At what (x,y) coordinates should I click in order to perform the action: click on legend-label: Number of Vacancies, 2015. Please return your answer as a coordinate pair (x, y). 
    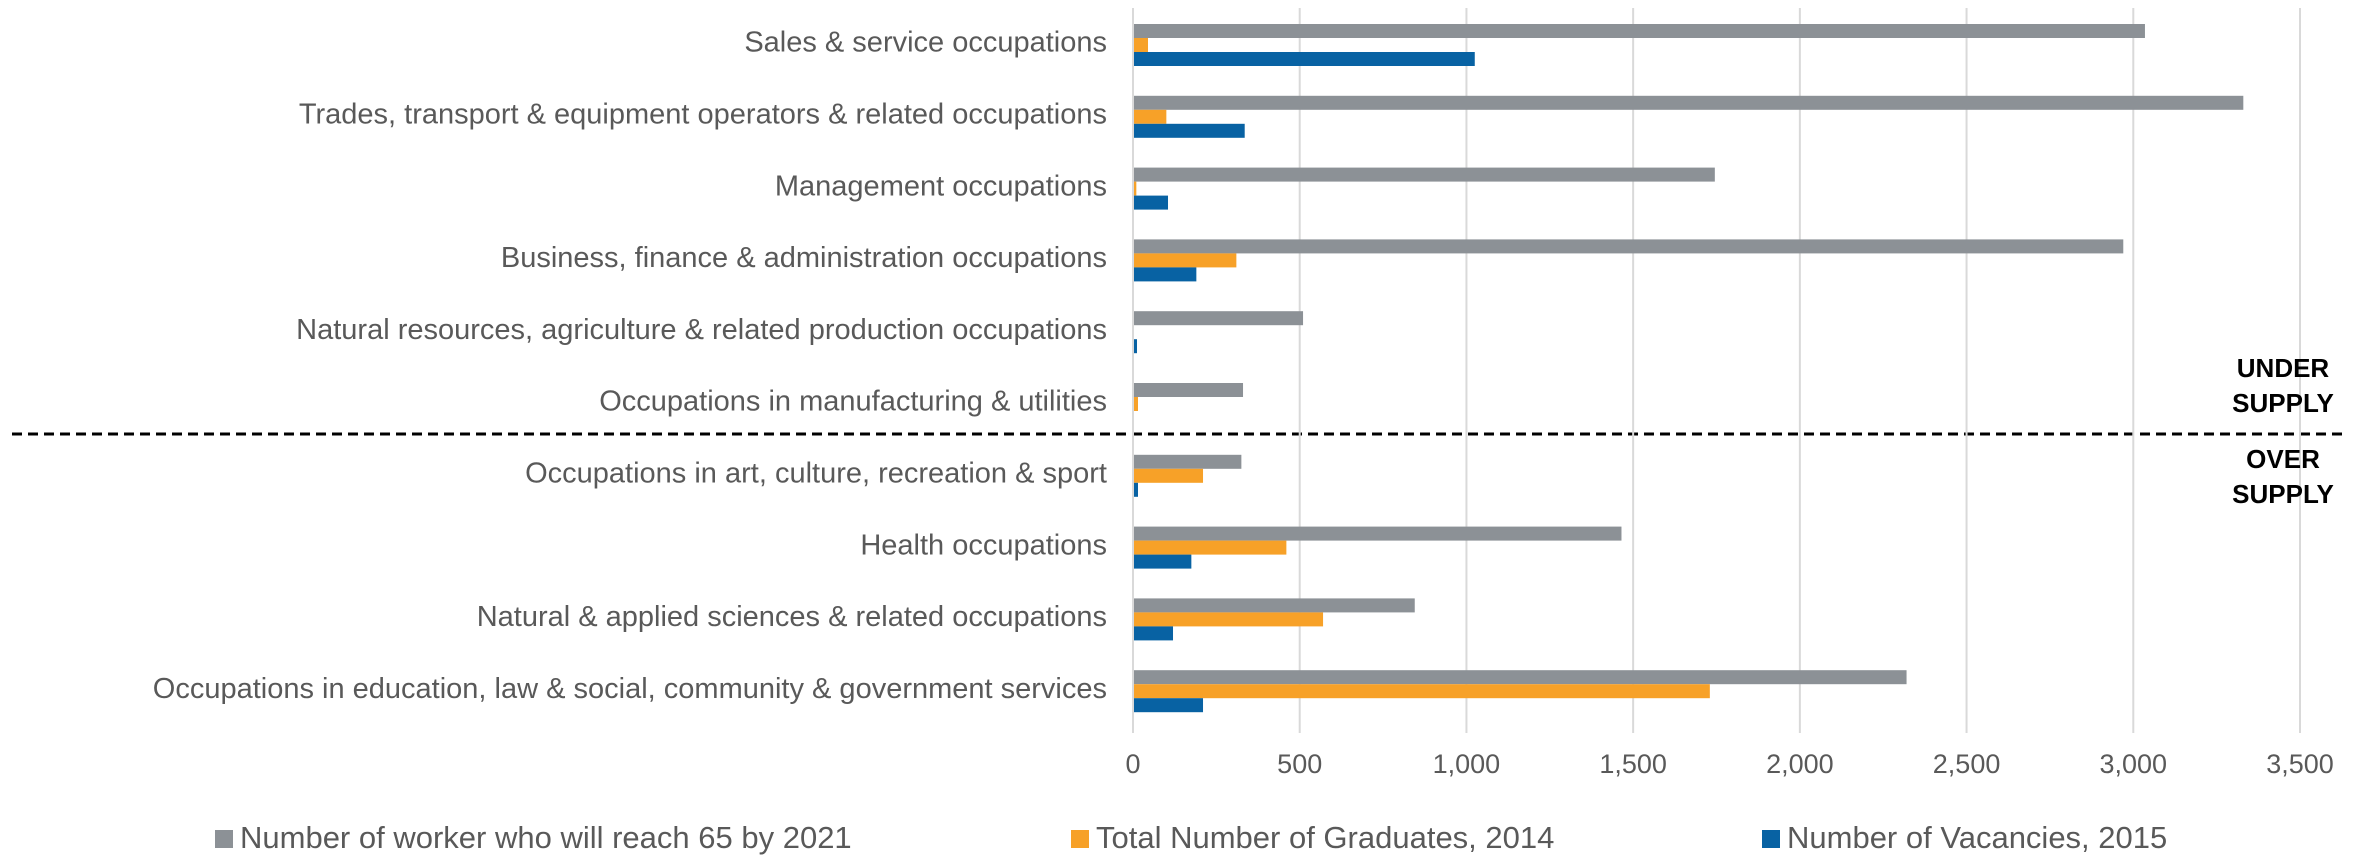
    Looking at the image, I should click on (1977, 837).